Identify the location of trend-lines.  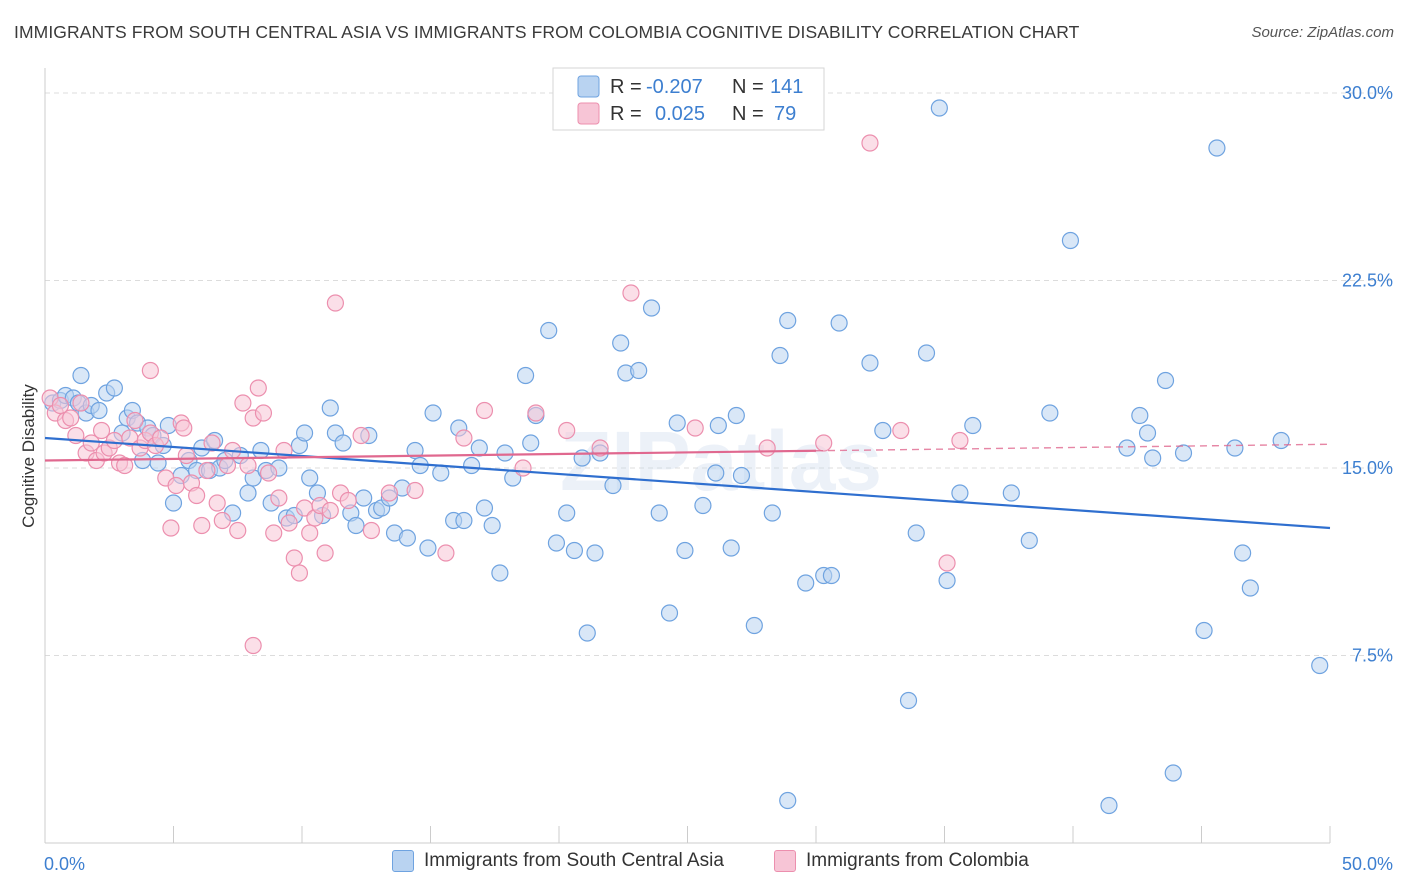
(687, 483).